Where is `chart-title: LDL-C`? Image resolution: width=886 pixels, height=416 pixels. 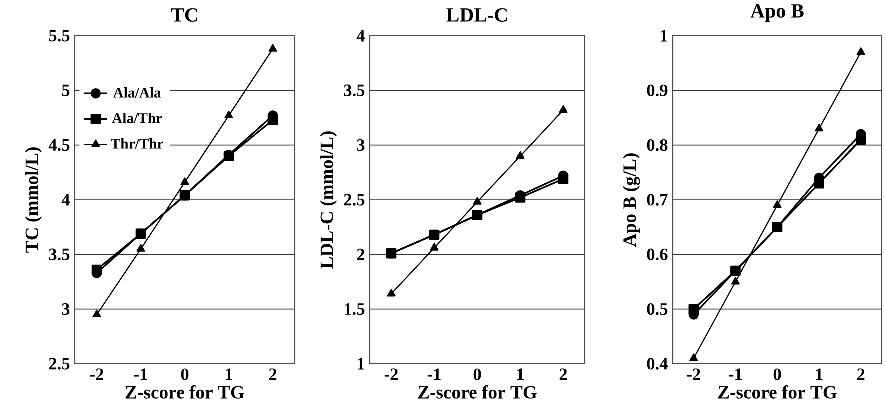 chart-title: LDL-C is located at coordinates (477, 15).